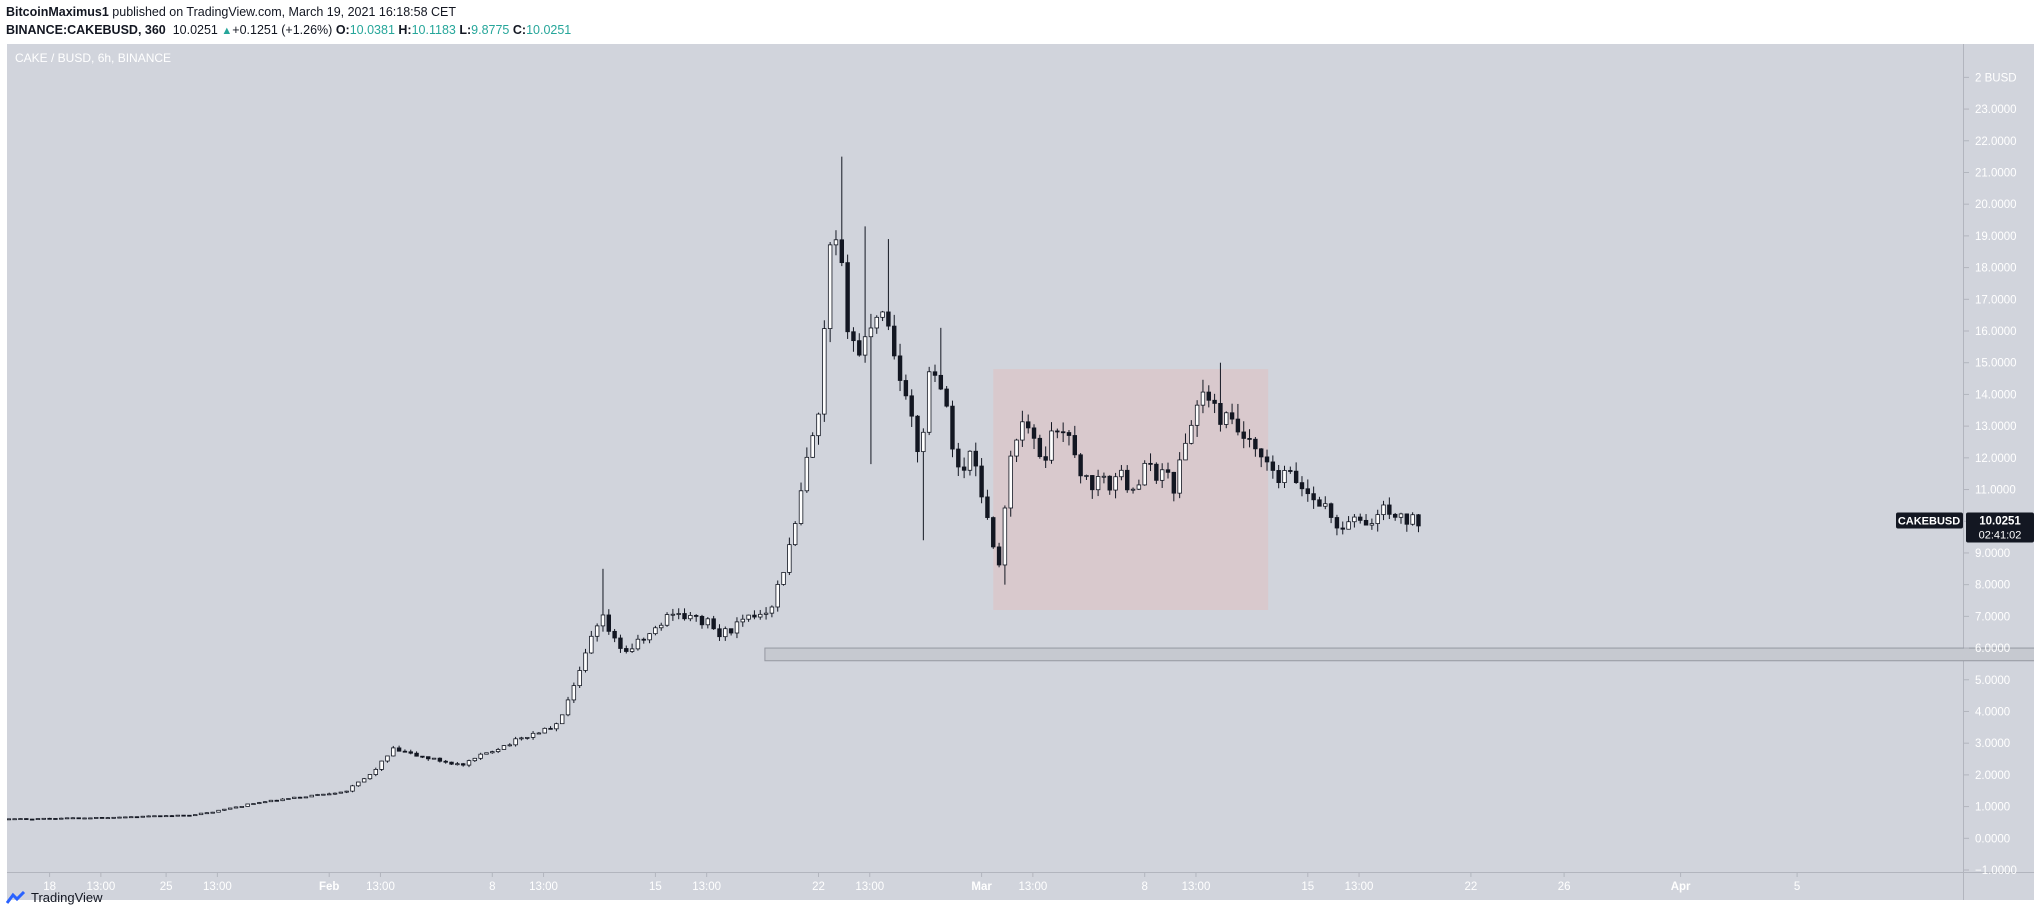 This screenshot has width=2041, height=918. Describe the element at coordinates (1929, 520) in the screenshot. I see `symbol-tag` at that location.